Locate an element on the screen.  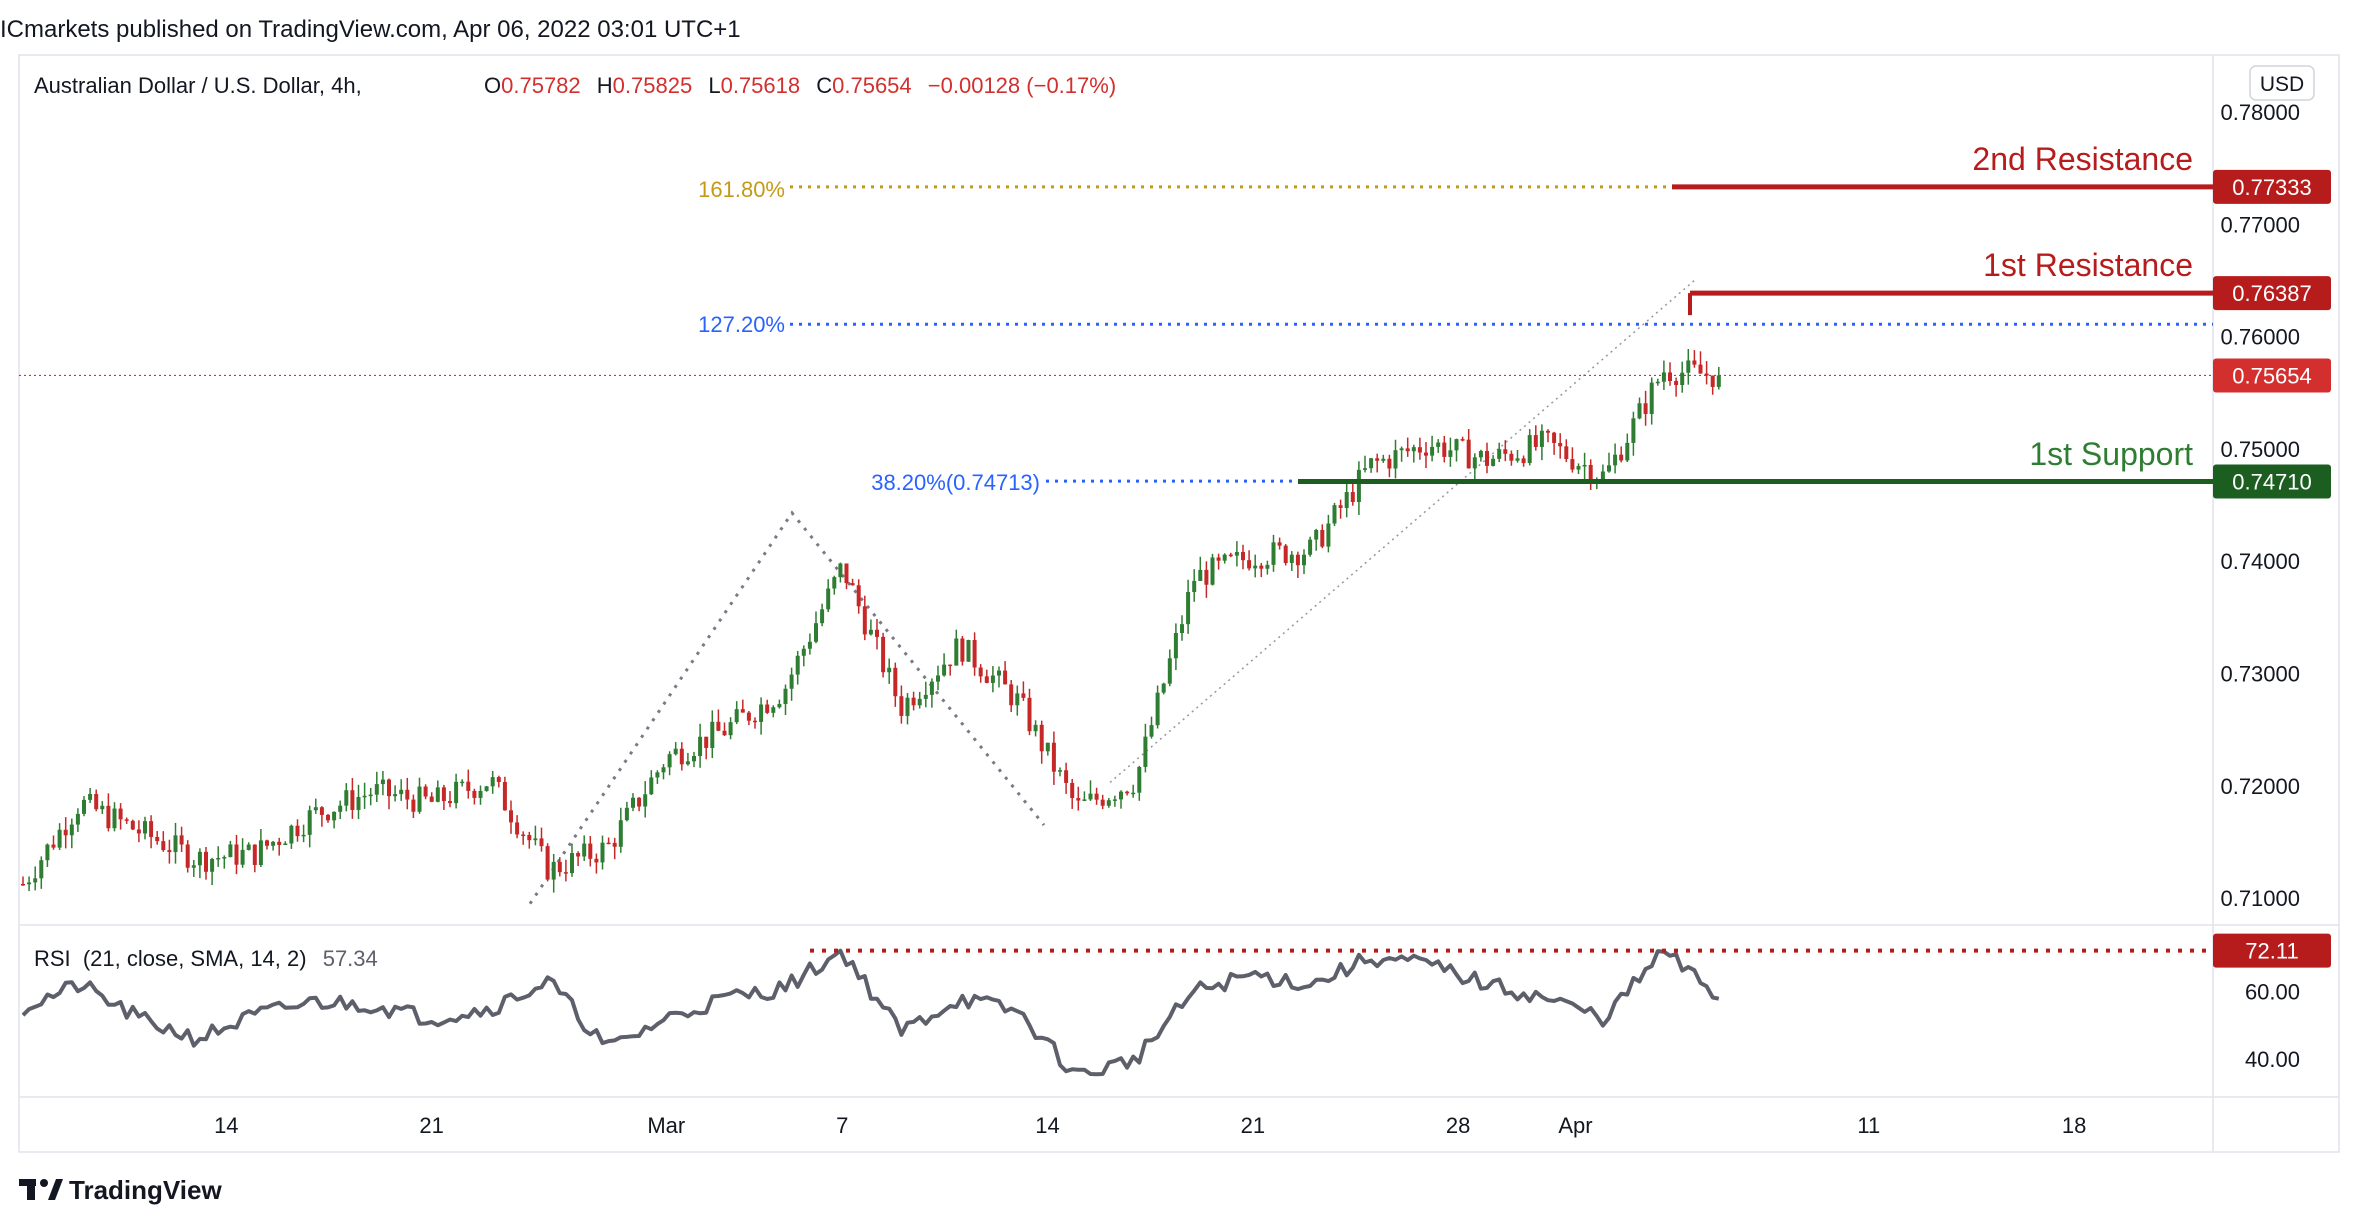
resistance-2-price-text: 0.77333 is located at coordinates (2272, 187).